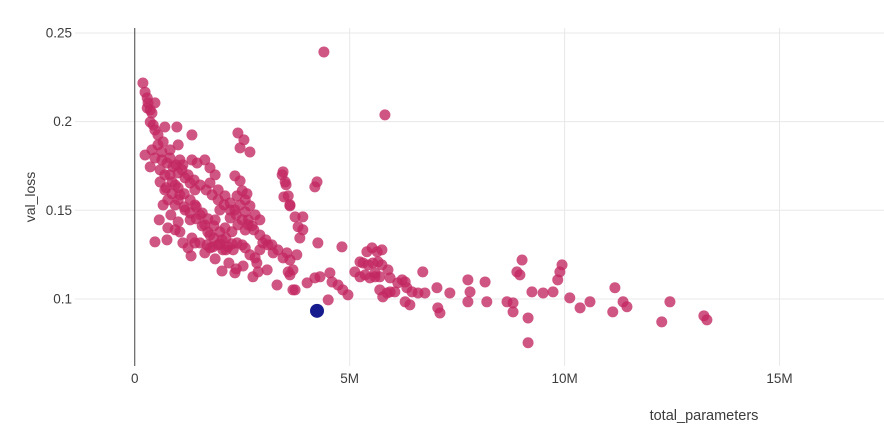 The width and height of the screenshot is (884, 443). What do you see at coordinates (704, 416) in the screenshot?
I see `x-axis-title: total_parameters` at bounding box center [704, 416].